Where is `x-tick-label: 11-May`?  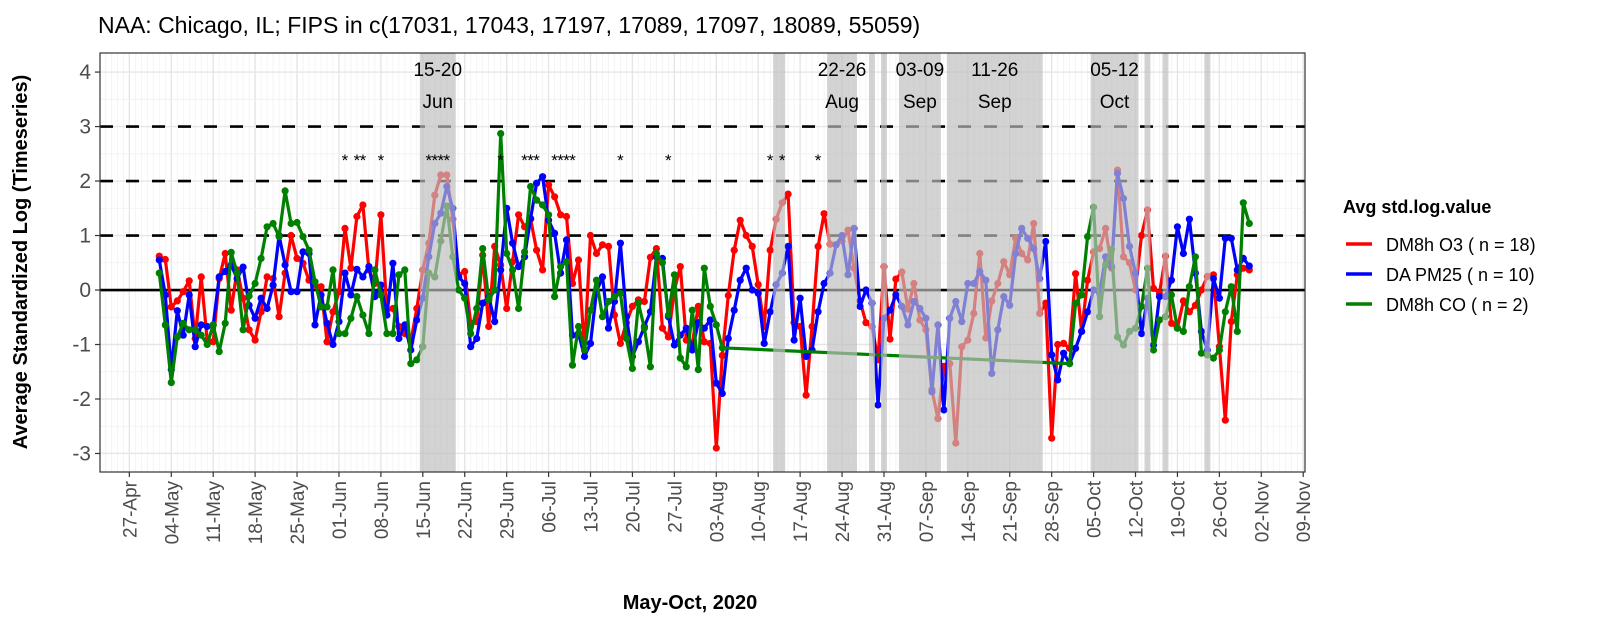
x-tick-label: 11-May is located at coordinates (214, 512).